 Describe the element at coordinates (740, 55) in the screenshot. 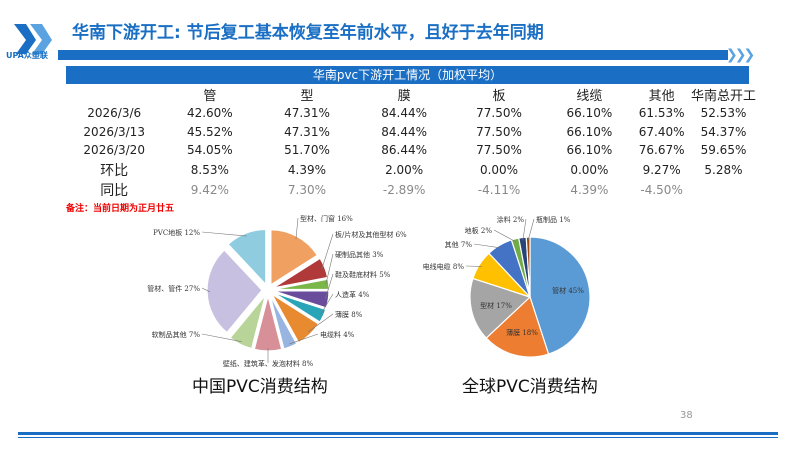

I see `chevrons-icon: ❯❯❯` at that location.